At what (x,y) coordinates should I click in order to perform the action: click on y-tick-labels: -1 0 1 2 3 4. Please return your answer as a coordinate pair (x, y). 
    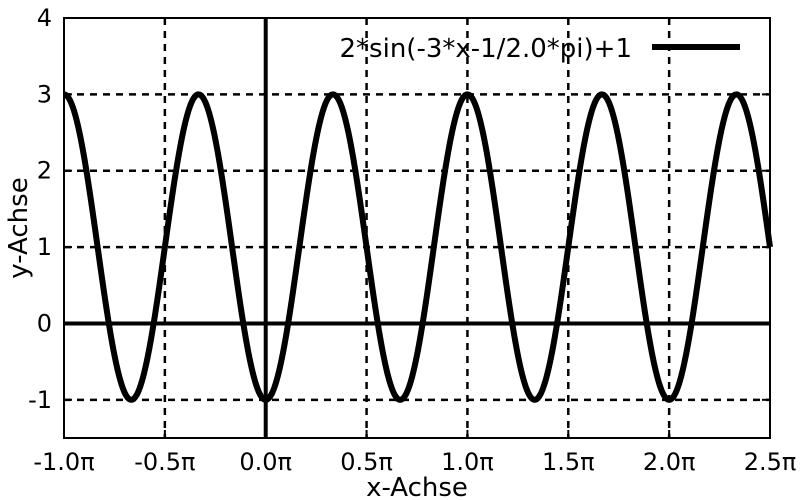
    Looking at the image, I should click on (40, 209).